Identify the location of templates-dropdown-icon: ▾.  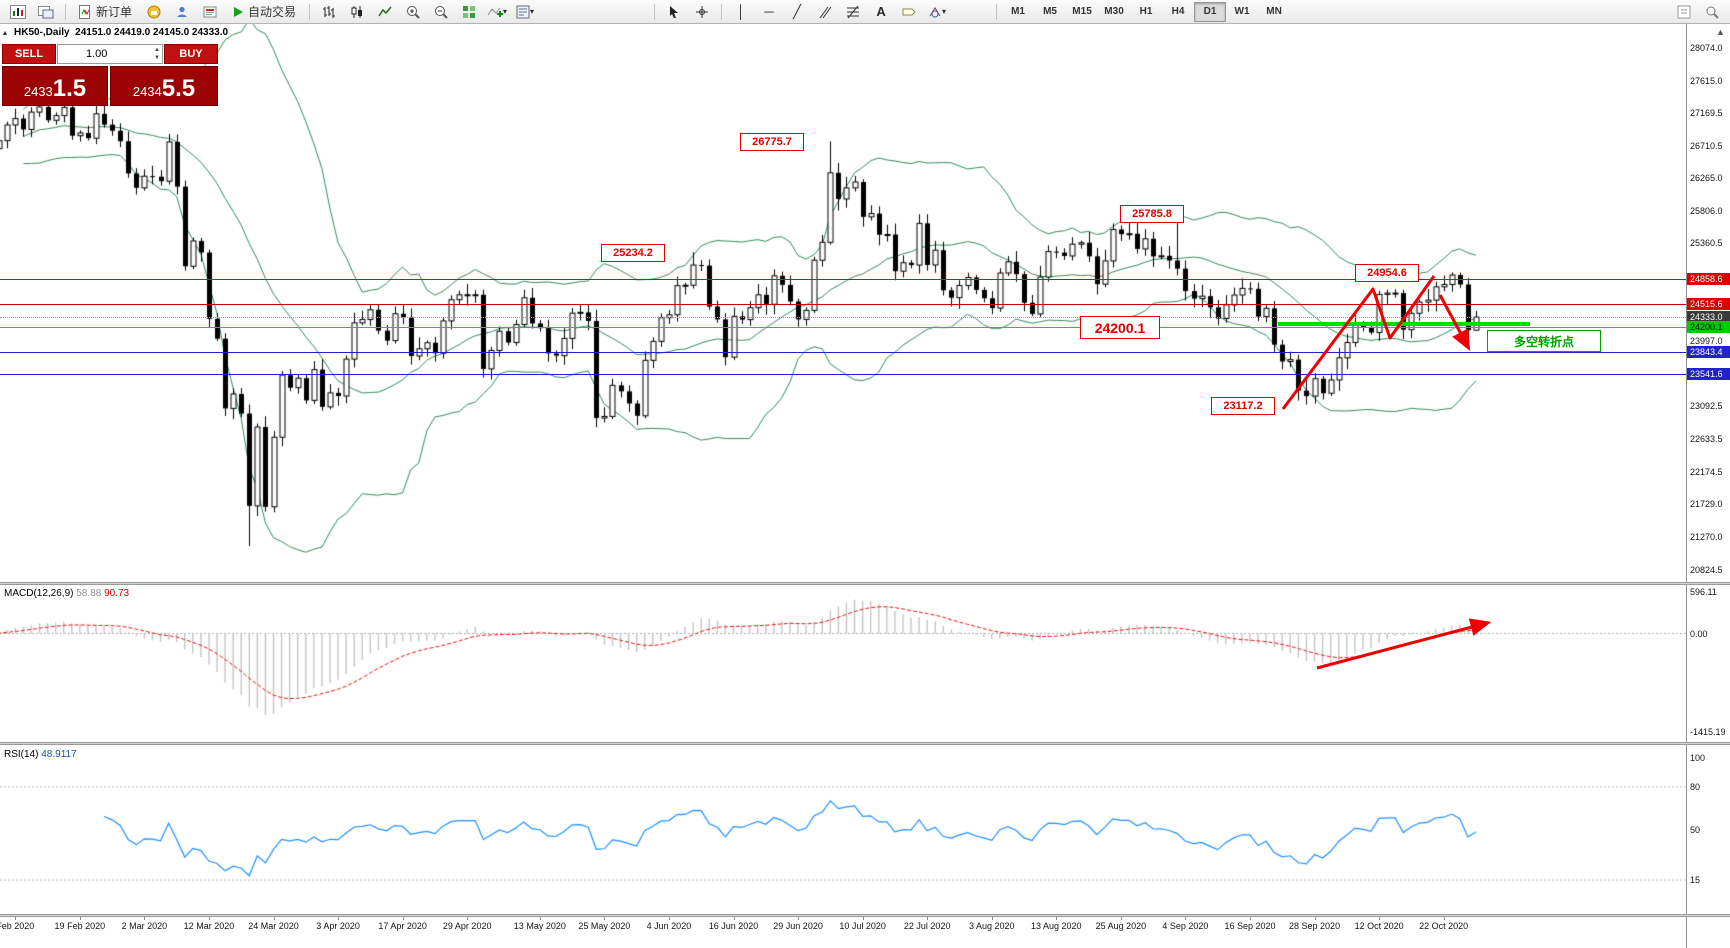
(532, 11).